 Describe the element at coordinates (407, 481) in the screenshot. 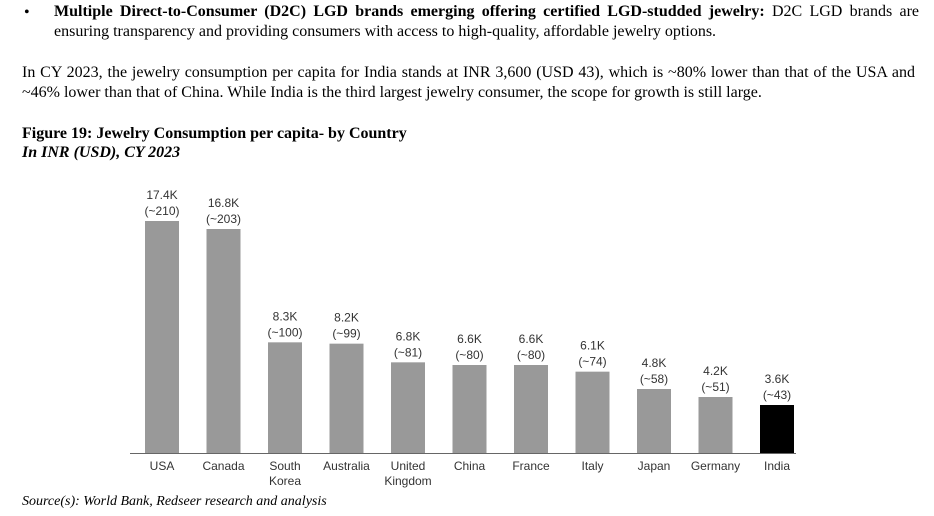

I see `category-label-4-line-1: Kingdom` at that location.